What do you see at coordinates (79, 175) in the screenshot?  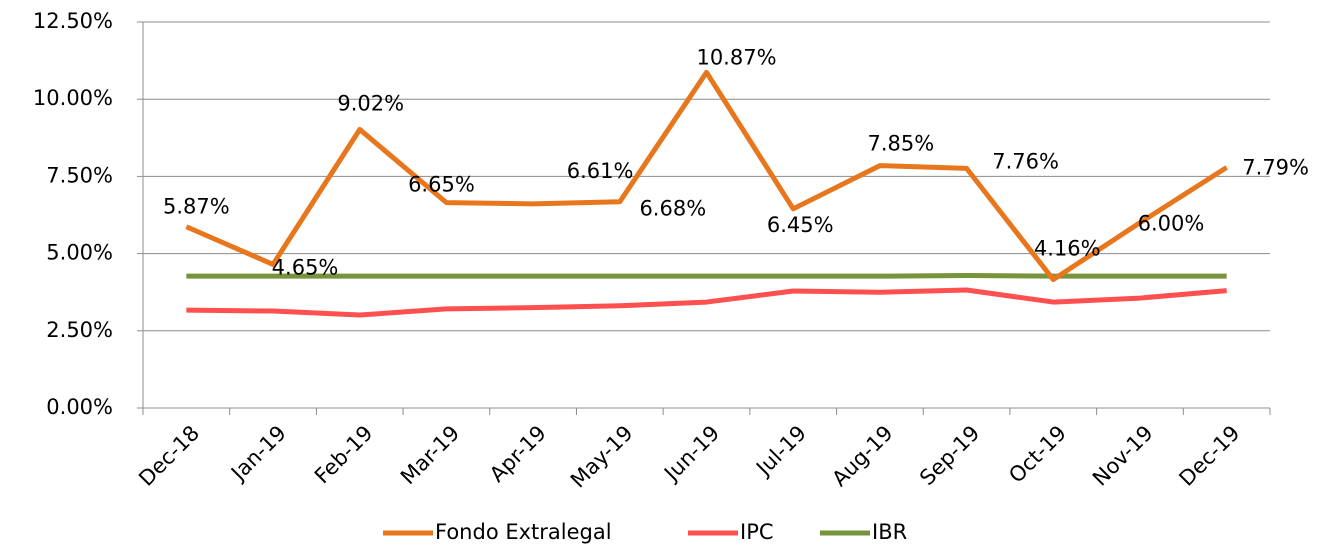 I see `y-tick-label: 7.50%` at bounding box center [79, 175].